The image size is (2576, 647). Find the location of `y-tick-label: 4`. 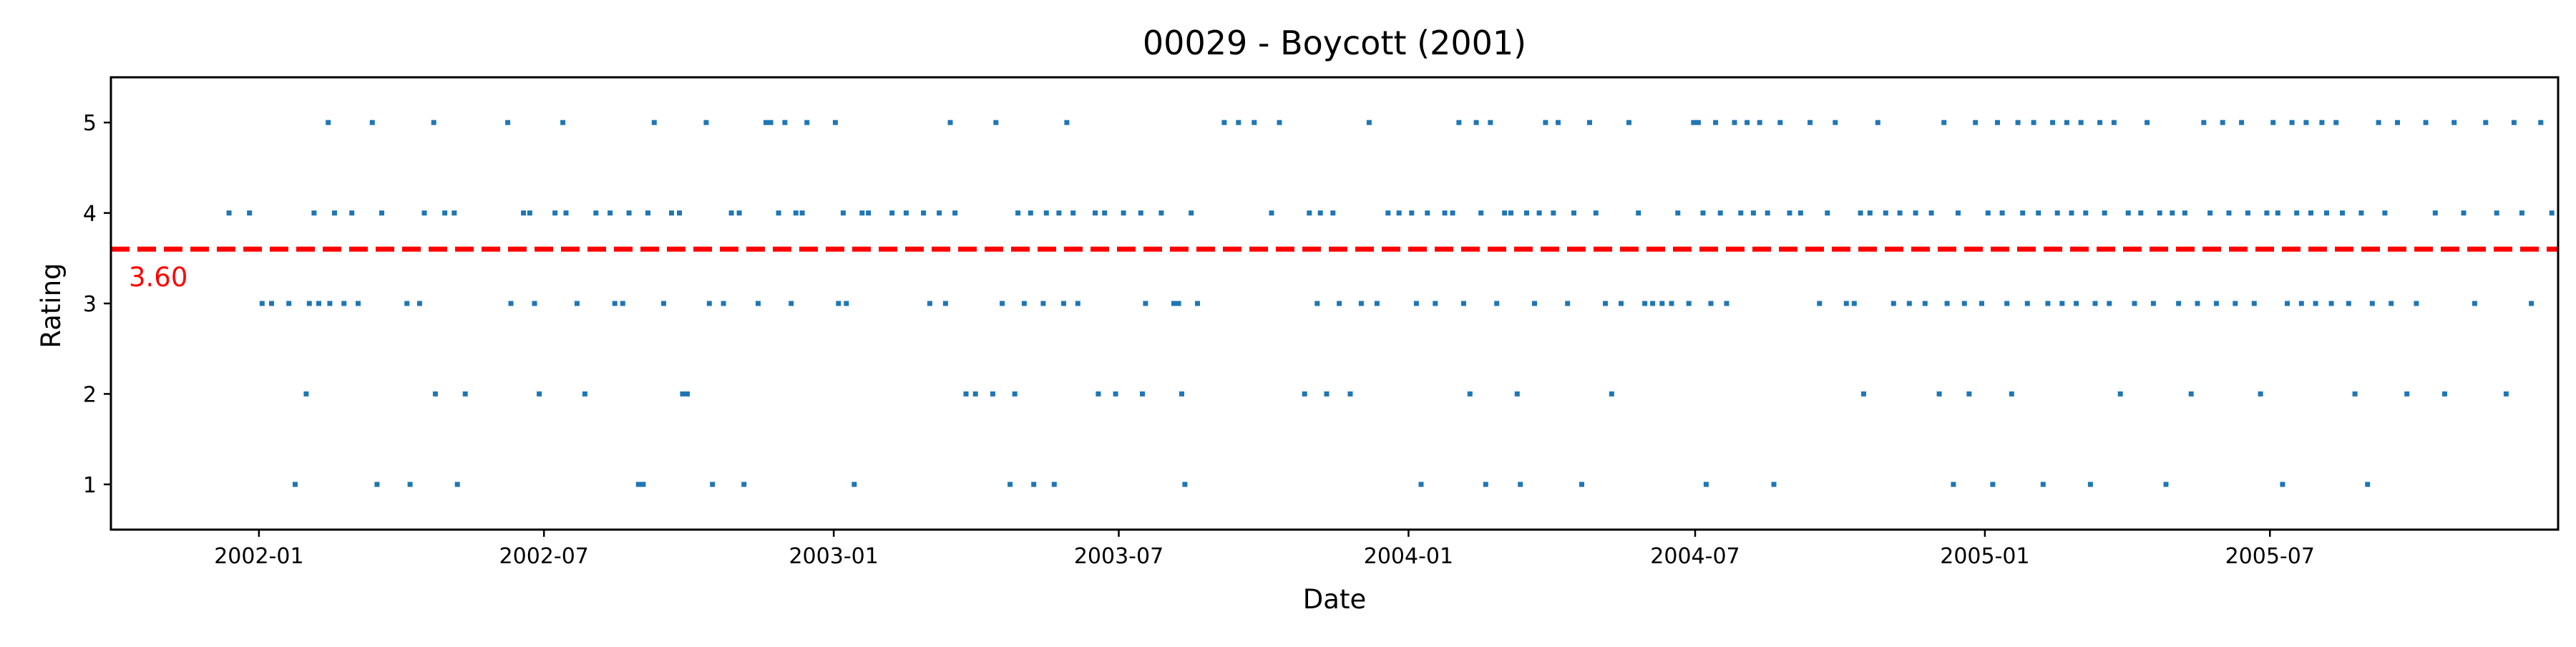

y-tick-label: 4 is located at coordinates (90, 214).